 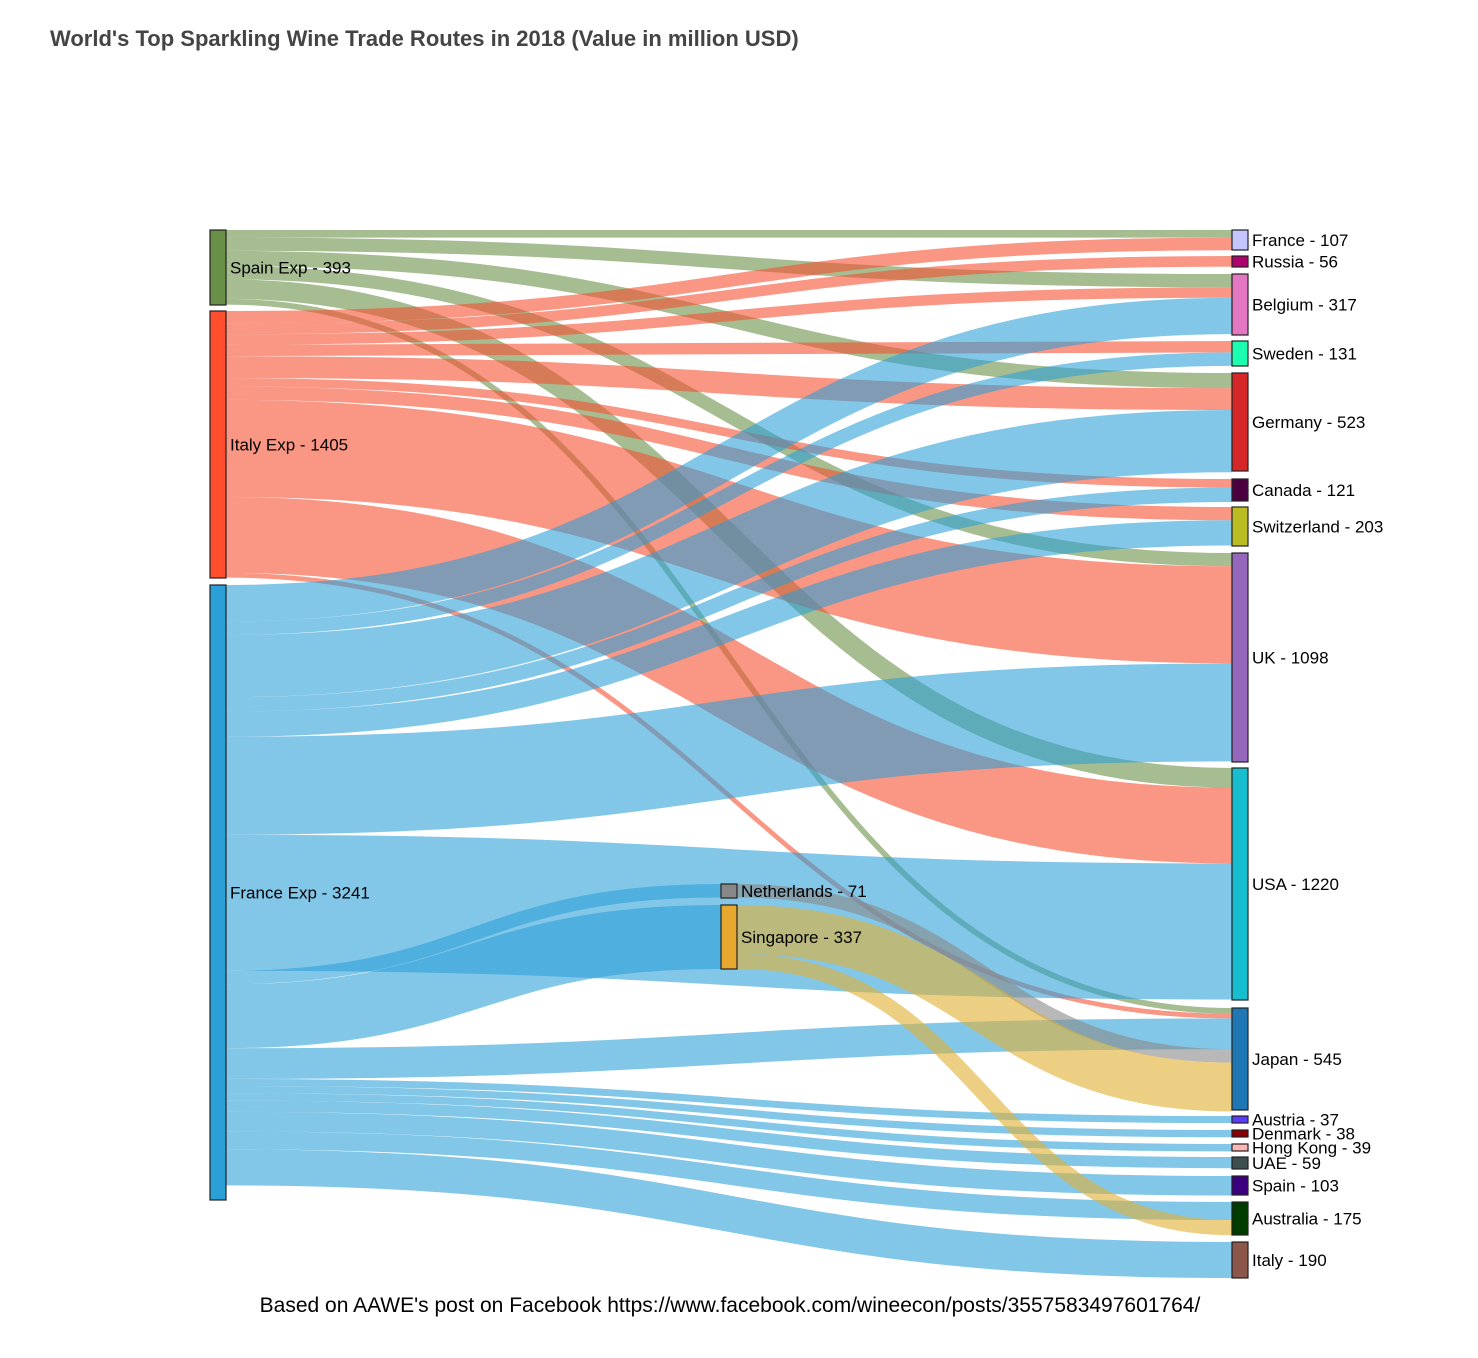 I want to click on node-label: Japan - 545, so click(x=1297, y=1059).